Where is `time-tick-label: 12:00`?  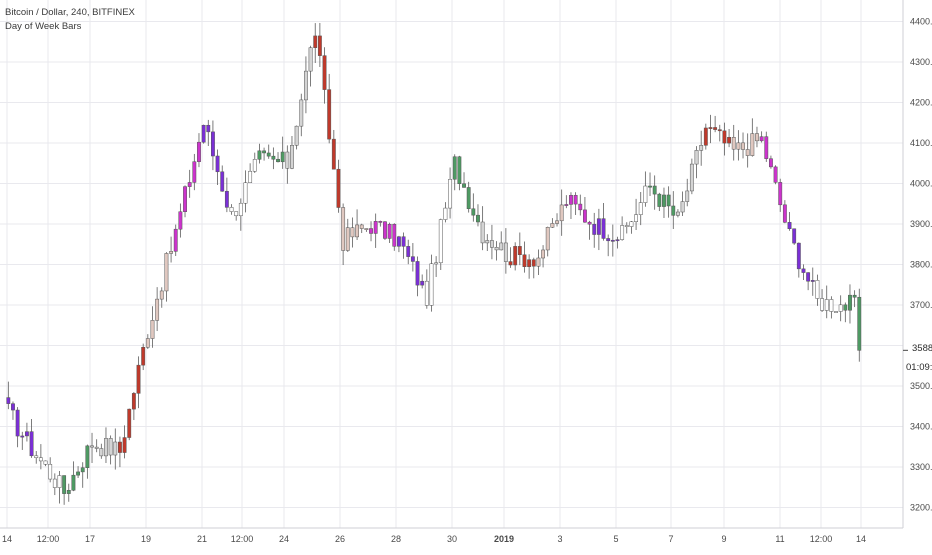
time-tick-label: 12:00 is located at coordinates (242, 539).